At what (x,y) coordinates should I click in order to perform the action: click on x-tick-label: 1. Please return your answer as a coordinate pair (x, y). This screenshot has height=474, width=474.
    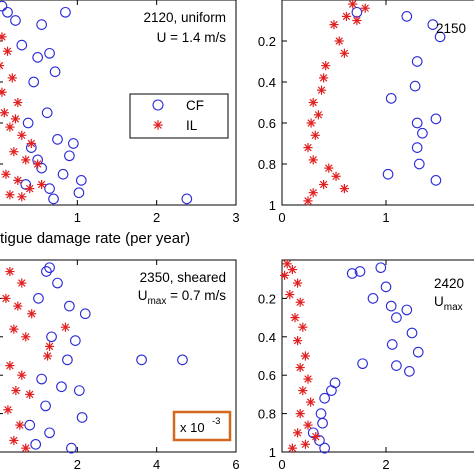
    Looking at the image, I should click on (385, 217).